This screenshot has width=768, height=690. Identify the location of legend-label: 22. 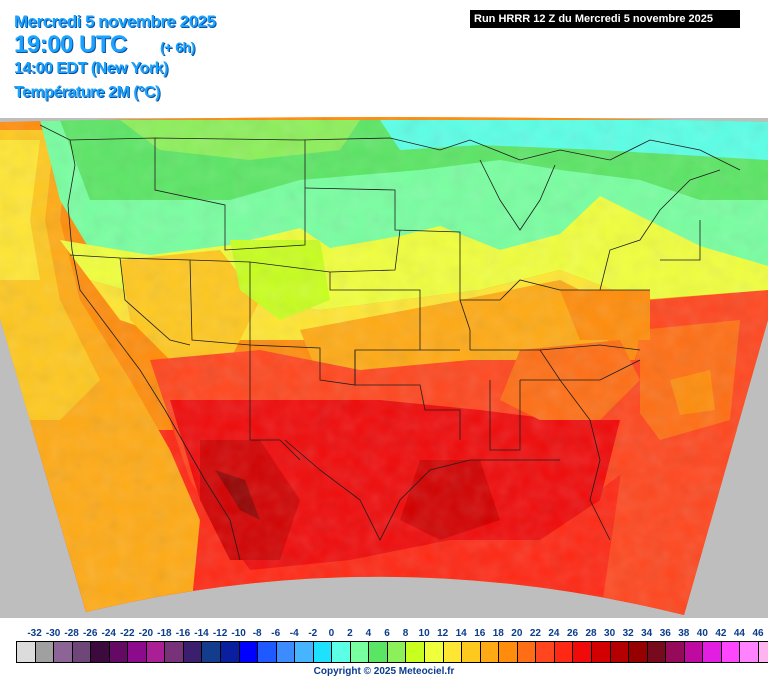
(535, 633).